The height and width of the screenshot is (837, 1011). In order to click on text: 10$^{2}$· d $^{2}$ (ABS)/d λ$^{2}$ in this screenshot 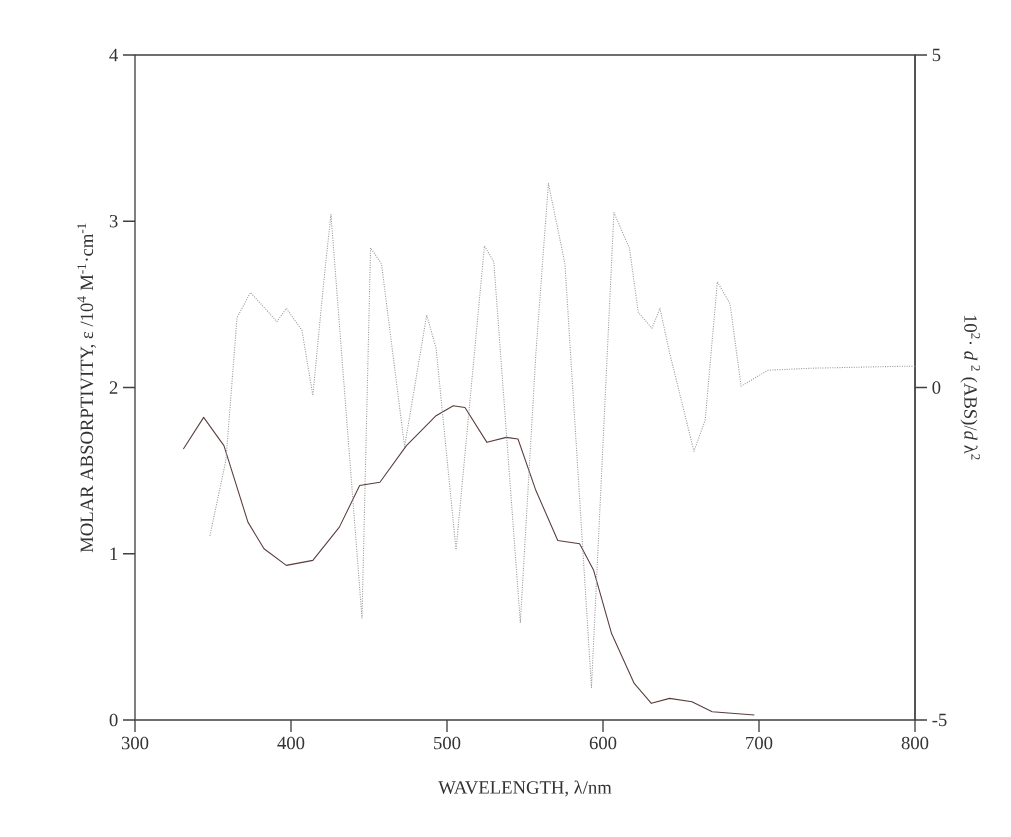, I will do `click(970, 387)`.